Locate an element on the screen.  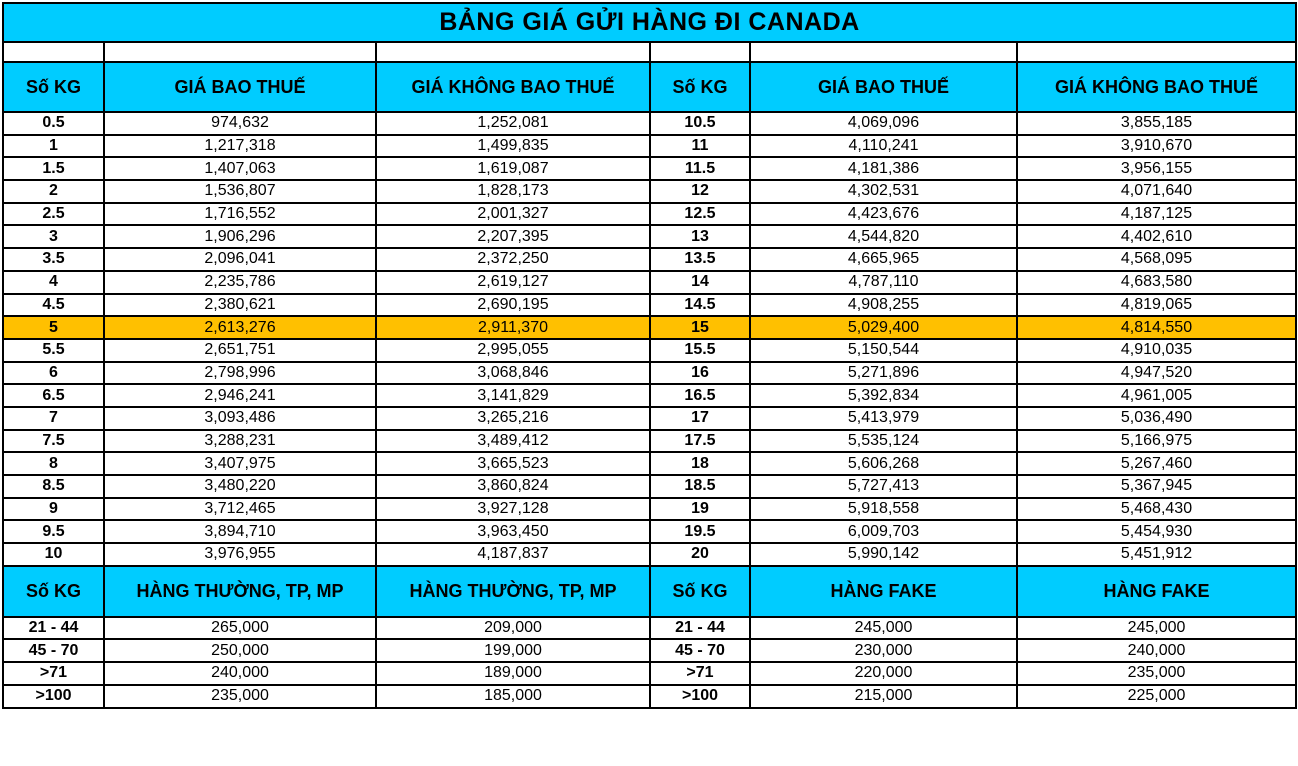
price-cell-right-b: 4,814,550 is located at coordinates (1156, 327).